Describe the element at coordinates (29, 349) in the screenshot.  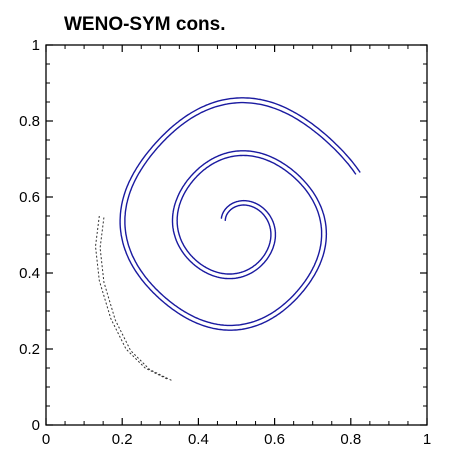
I see `y-tick-label: 0.2` at that location.